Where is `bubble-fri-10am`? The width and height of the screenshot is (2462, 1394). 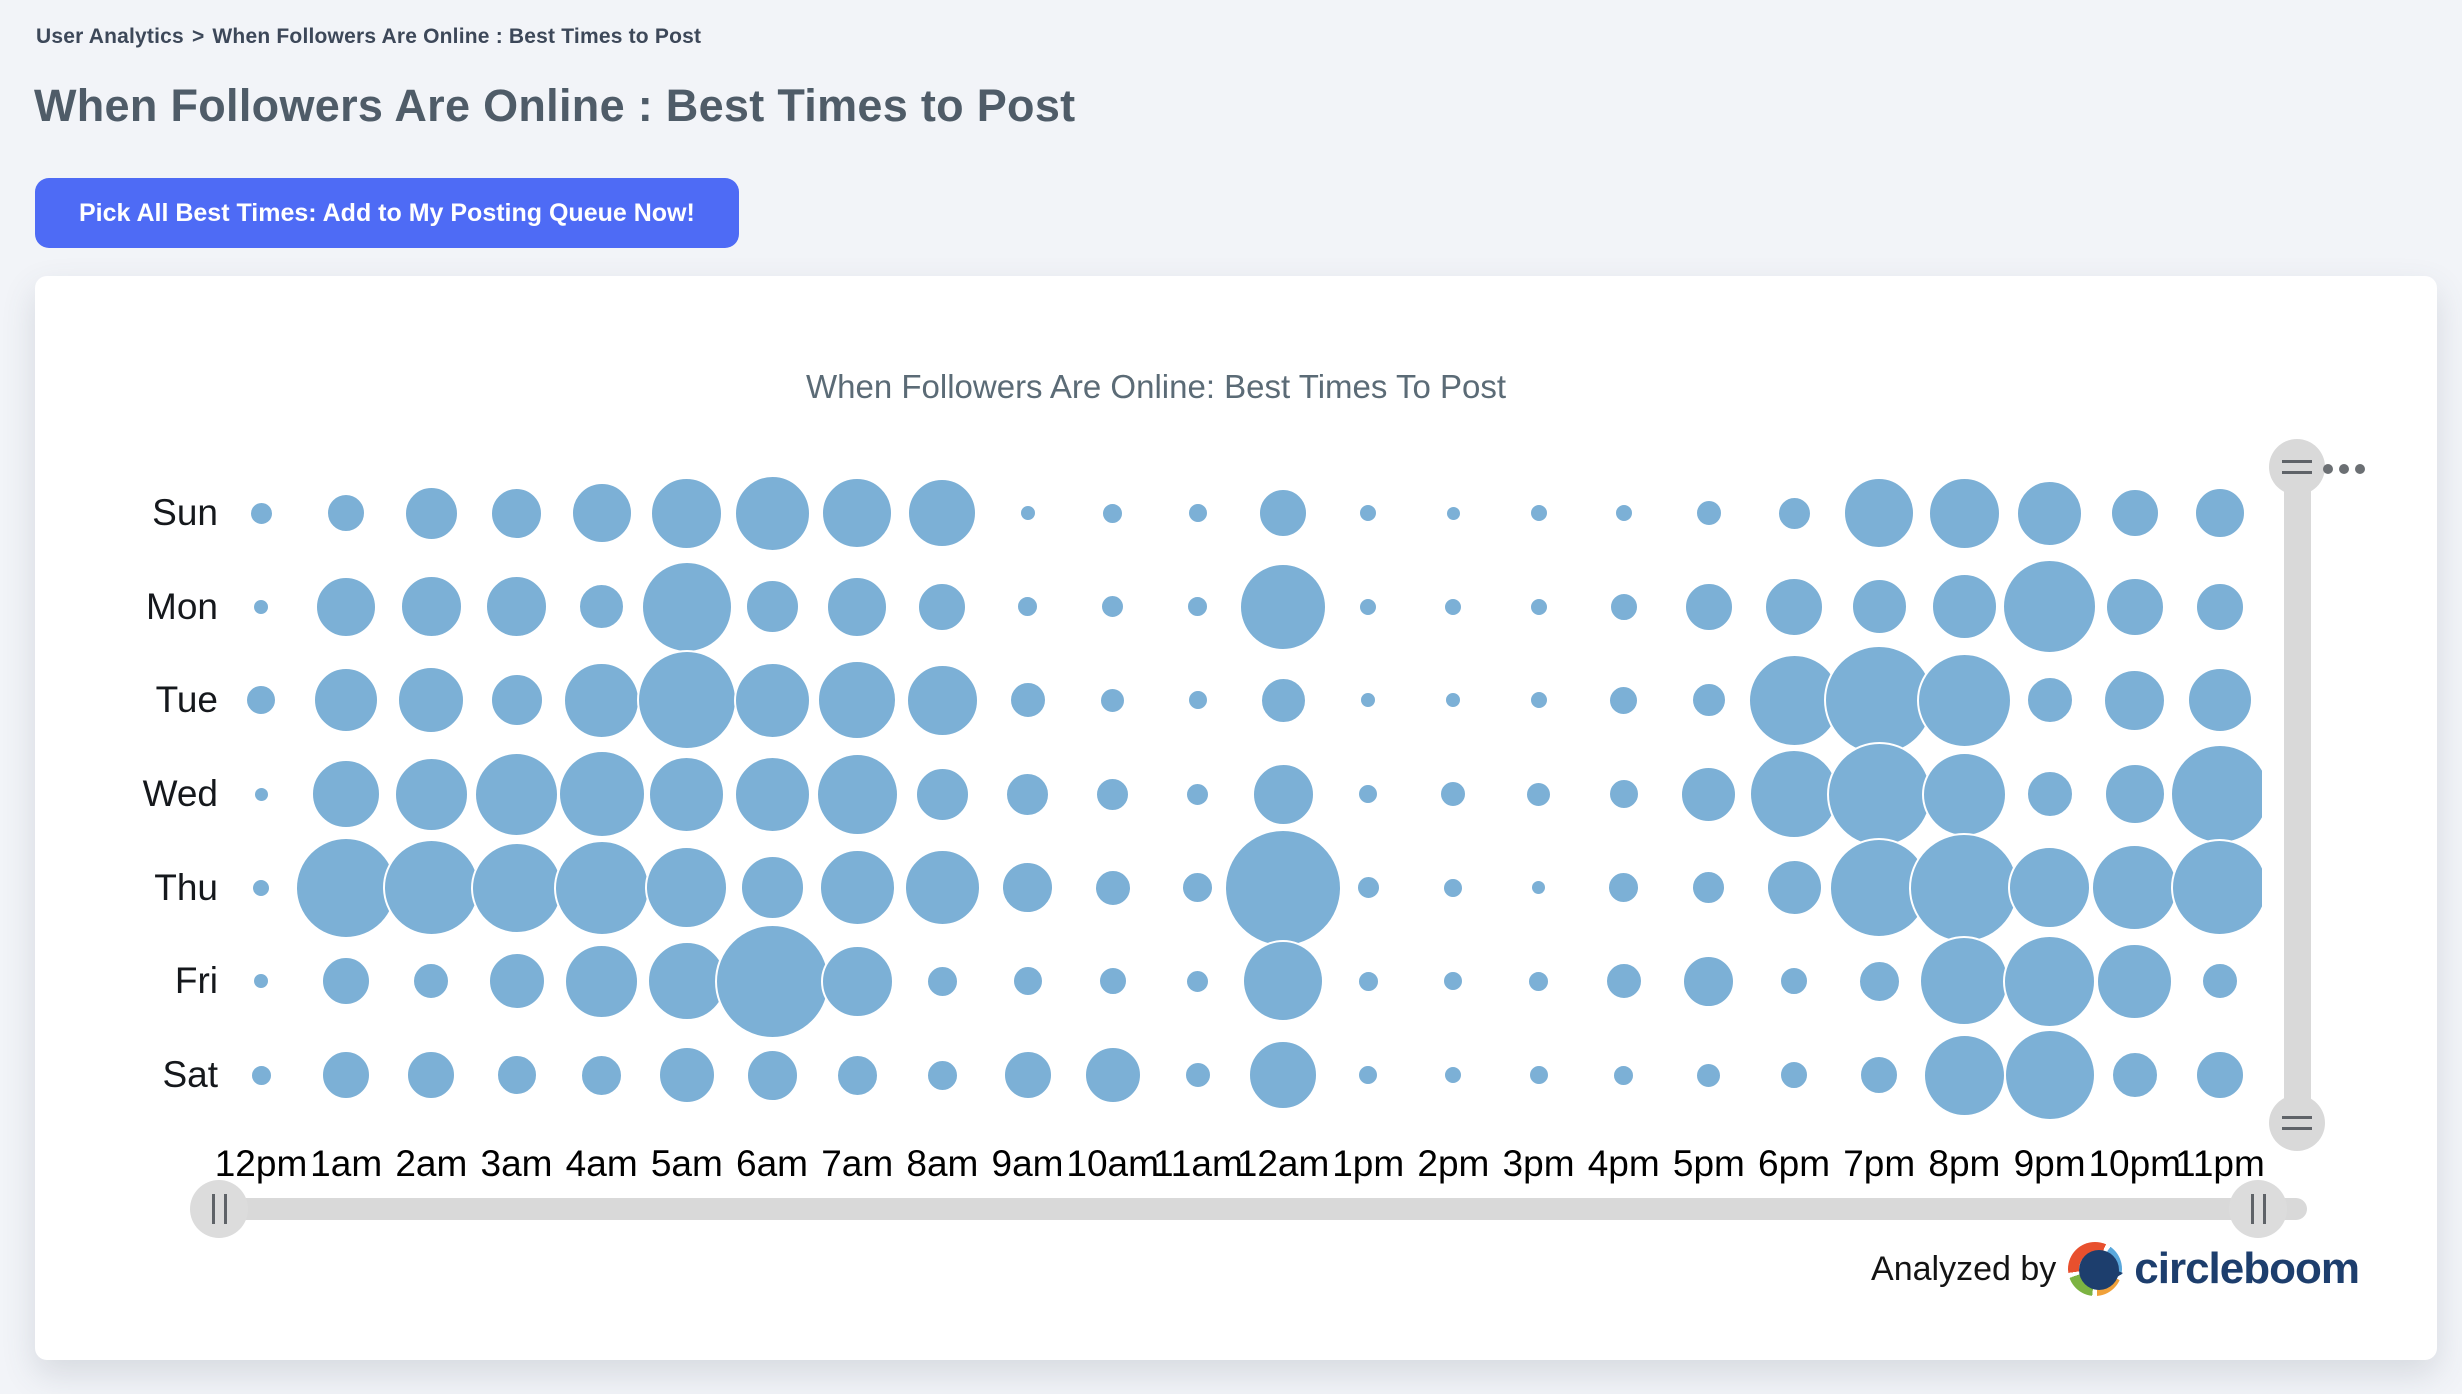 bubble-fri-10am is located at coordinates (1112, 981).